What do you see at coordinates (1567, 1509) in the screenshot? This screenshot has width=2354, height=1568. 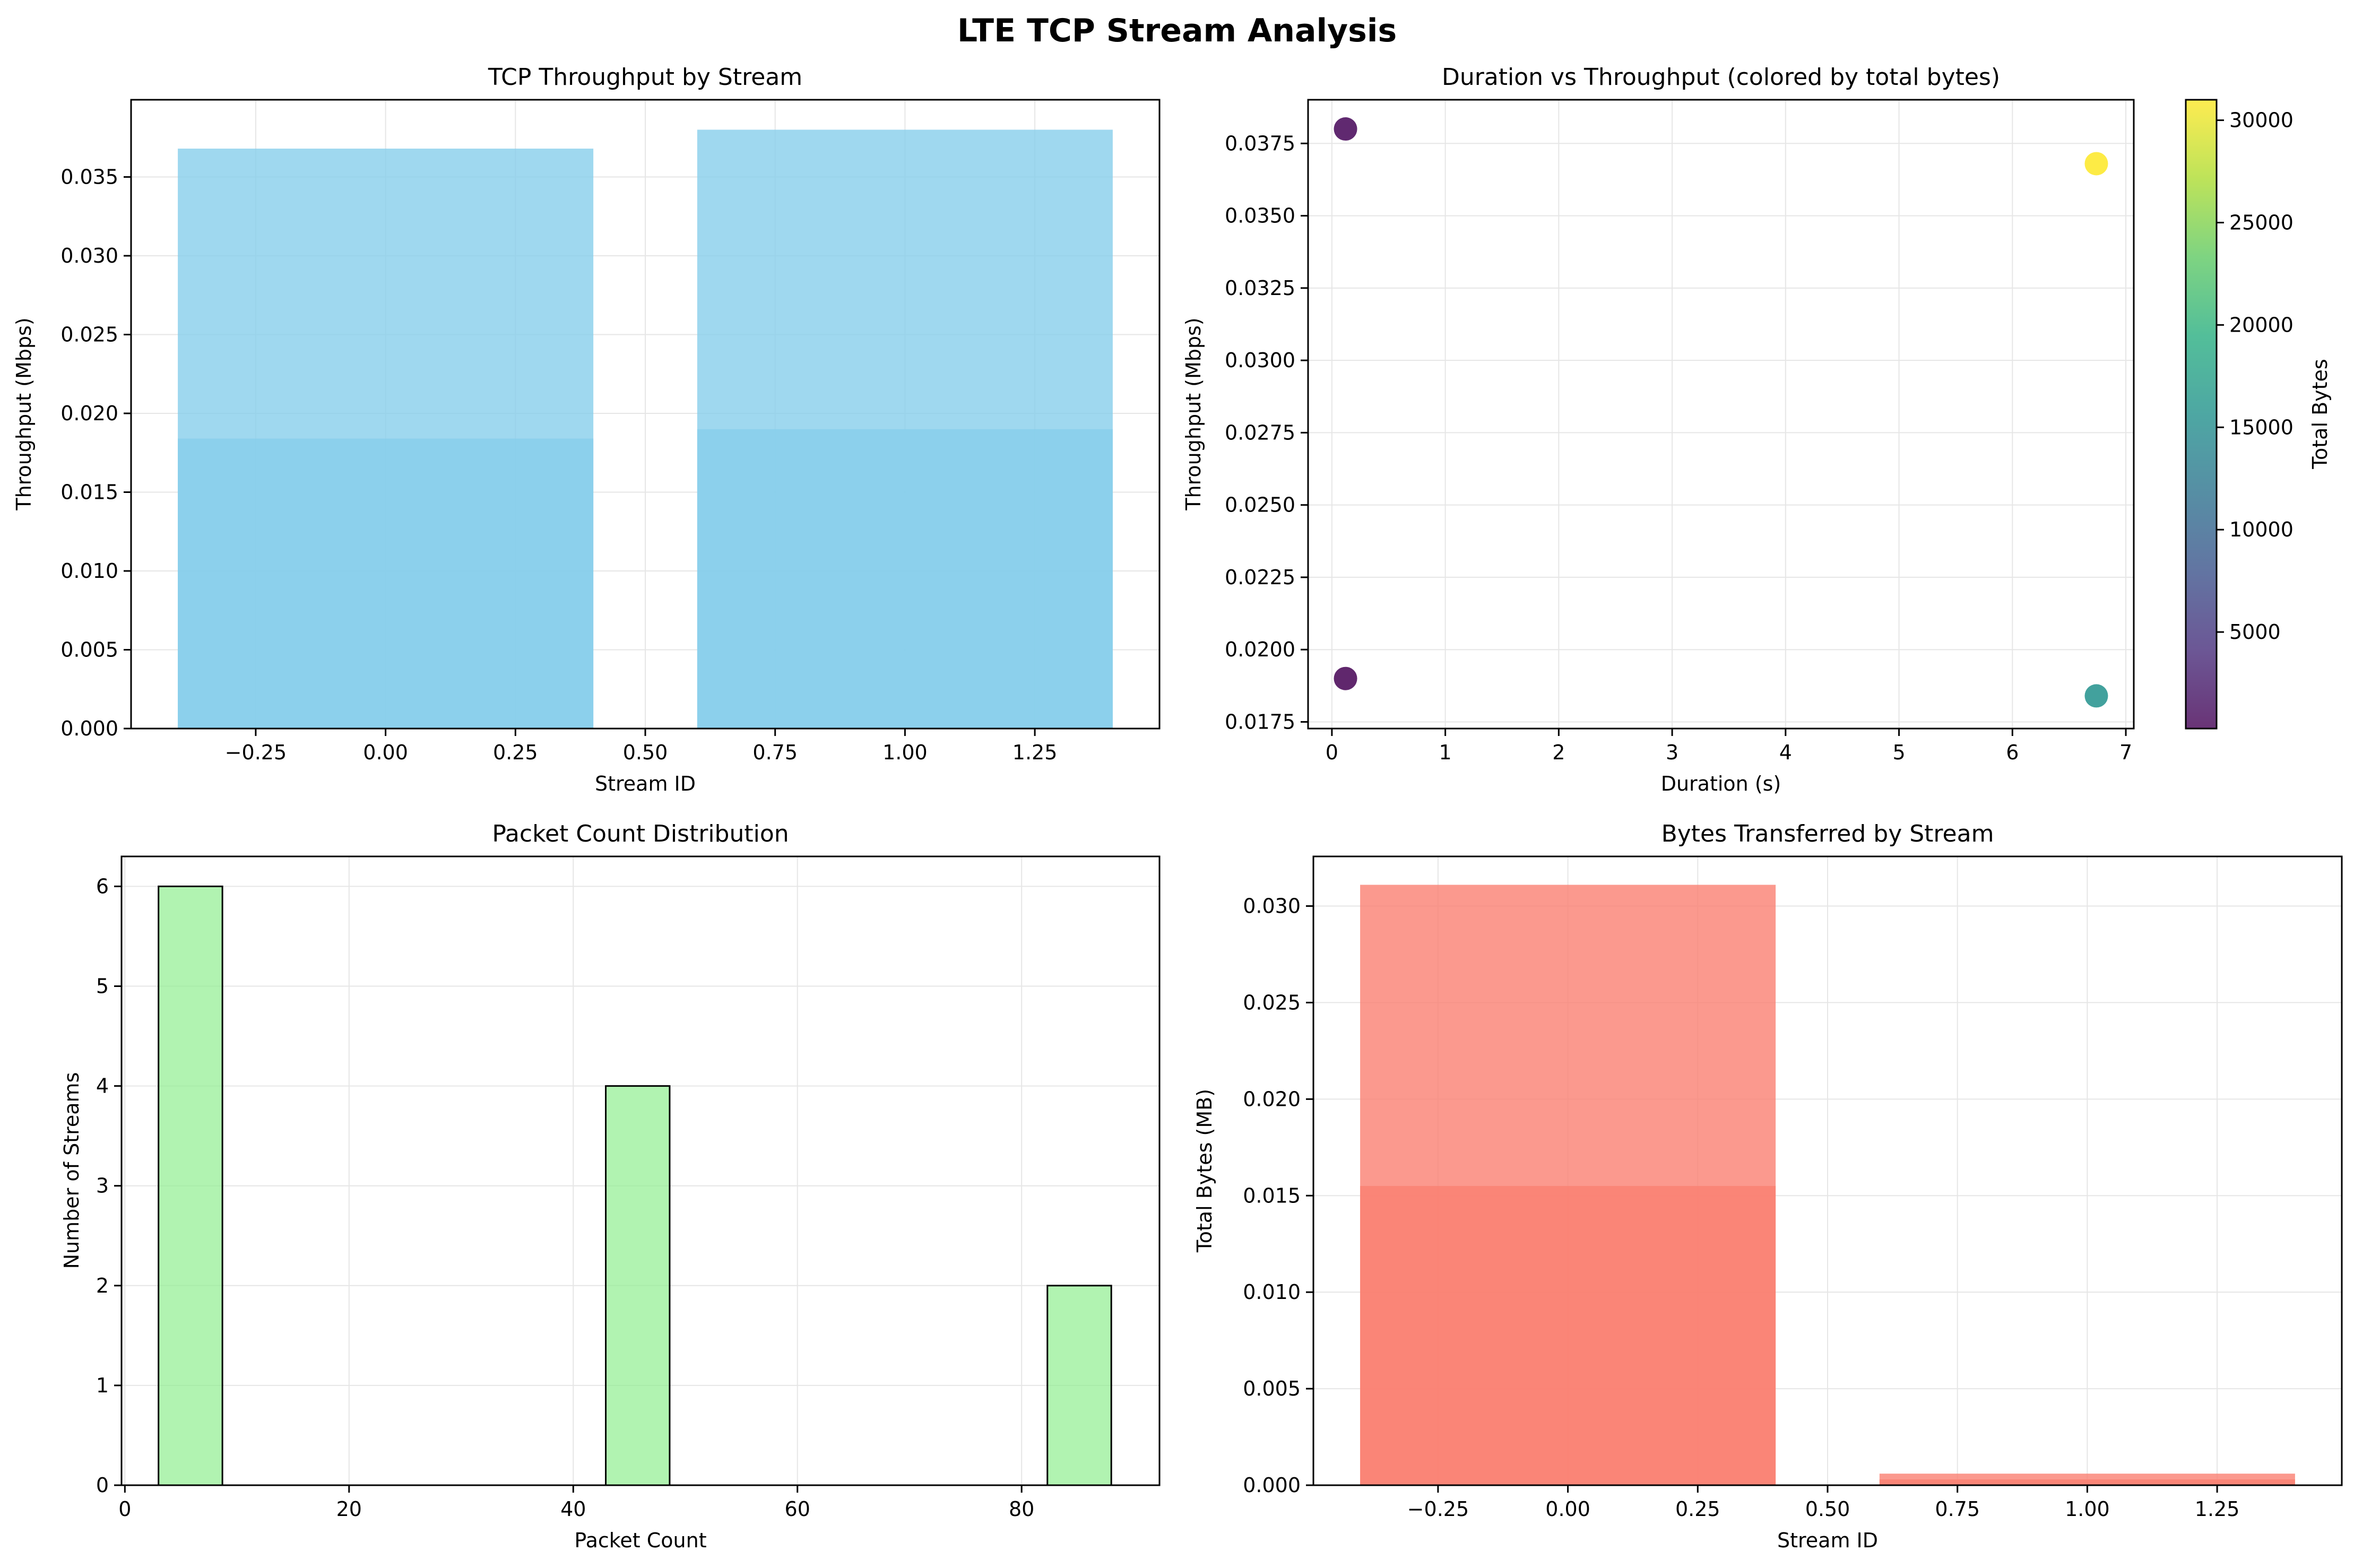 I see `bytes-x-tick-label: 0.00` at bounding box center [1567, 1509].